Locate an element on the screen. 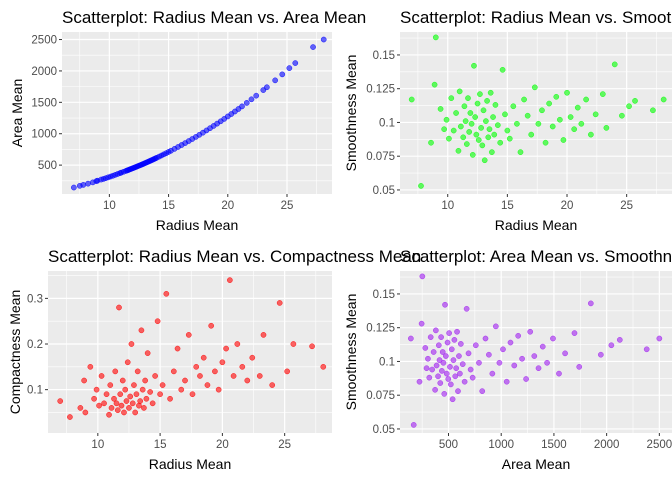  y-tick-label: 0.125 is located at coordinates (380, 329).